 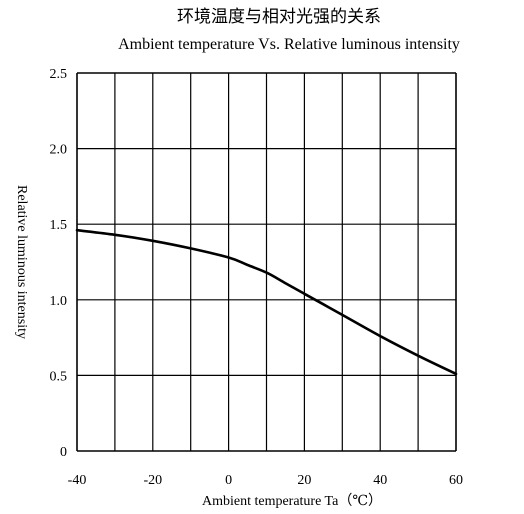 I want to click on y-tick-label: 0, so click(x=63, y=452).